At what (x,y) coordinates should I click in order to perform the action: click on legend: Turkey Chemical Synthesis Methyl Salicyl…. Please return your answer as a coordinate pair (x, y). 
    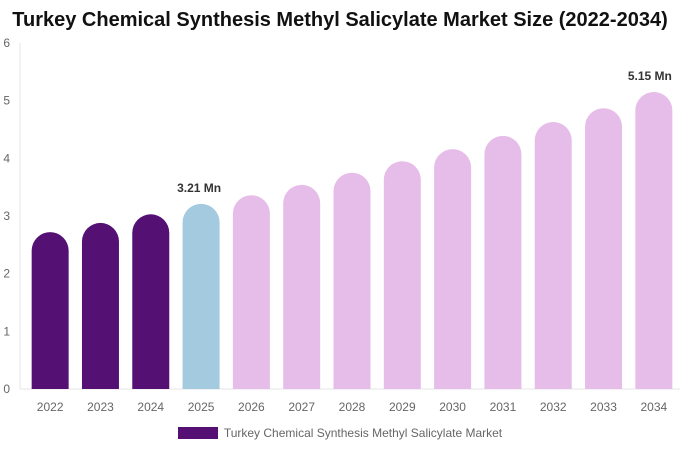
    Looking at the image, I should click on (340, 433).